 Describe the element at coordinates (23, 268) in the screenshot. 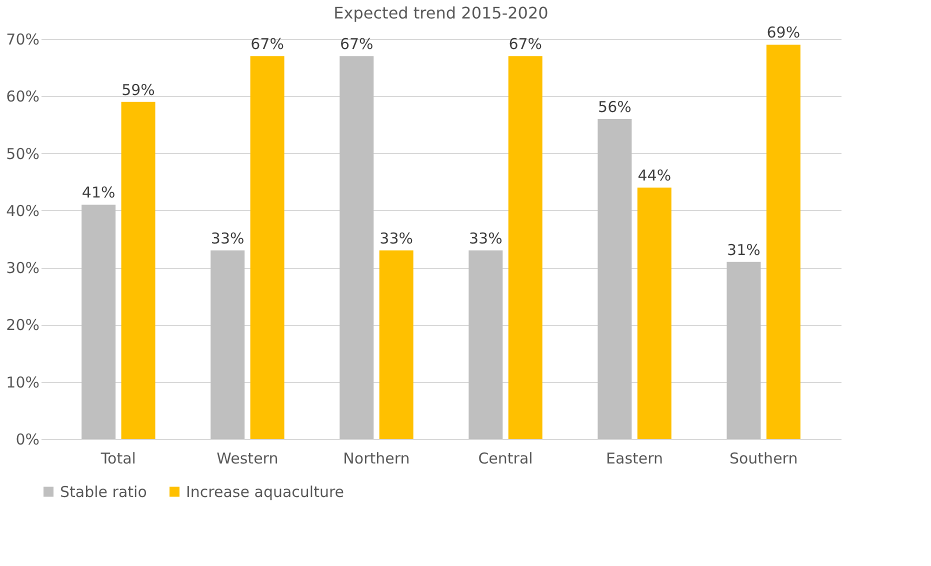

I see `y-tick-label: 30%` at that location.